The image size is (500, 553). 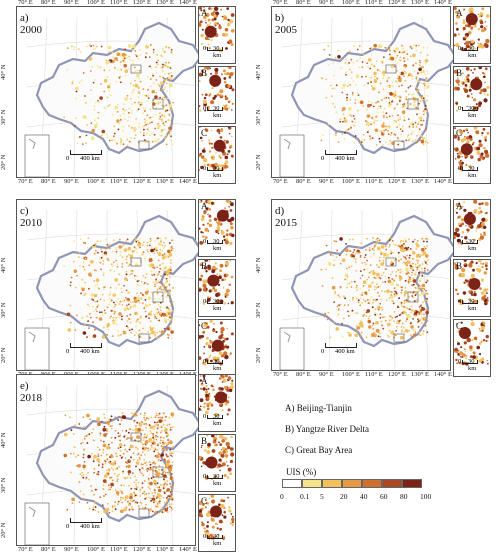 What do you see at coordinates (204, 133) in the screenshot?
I see `inset-letter: C` at bounding box center [204, 133].